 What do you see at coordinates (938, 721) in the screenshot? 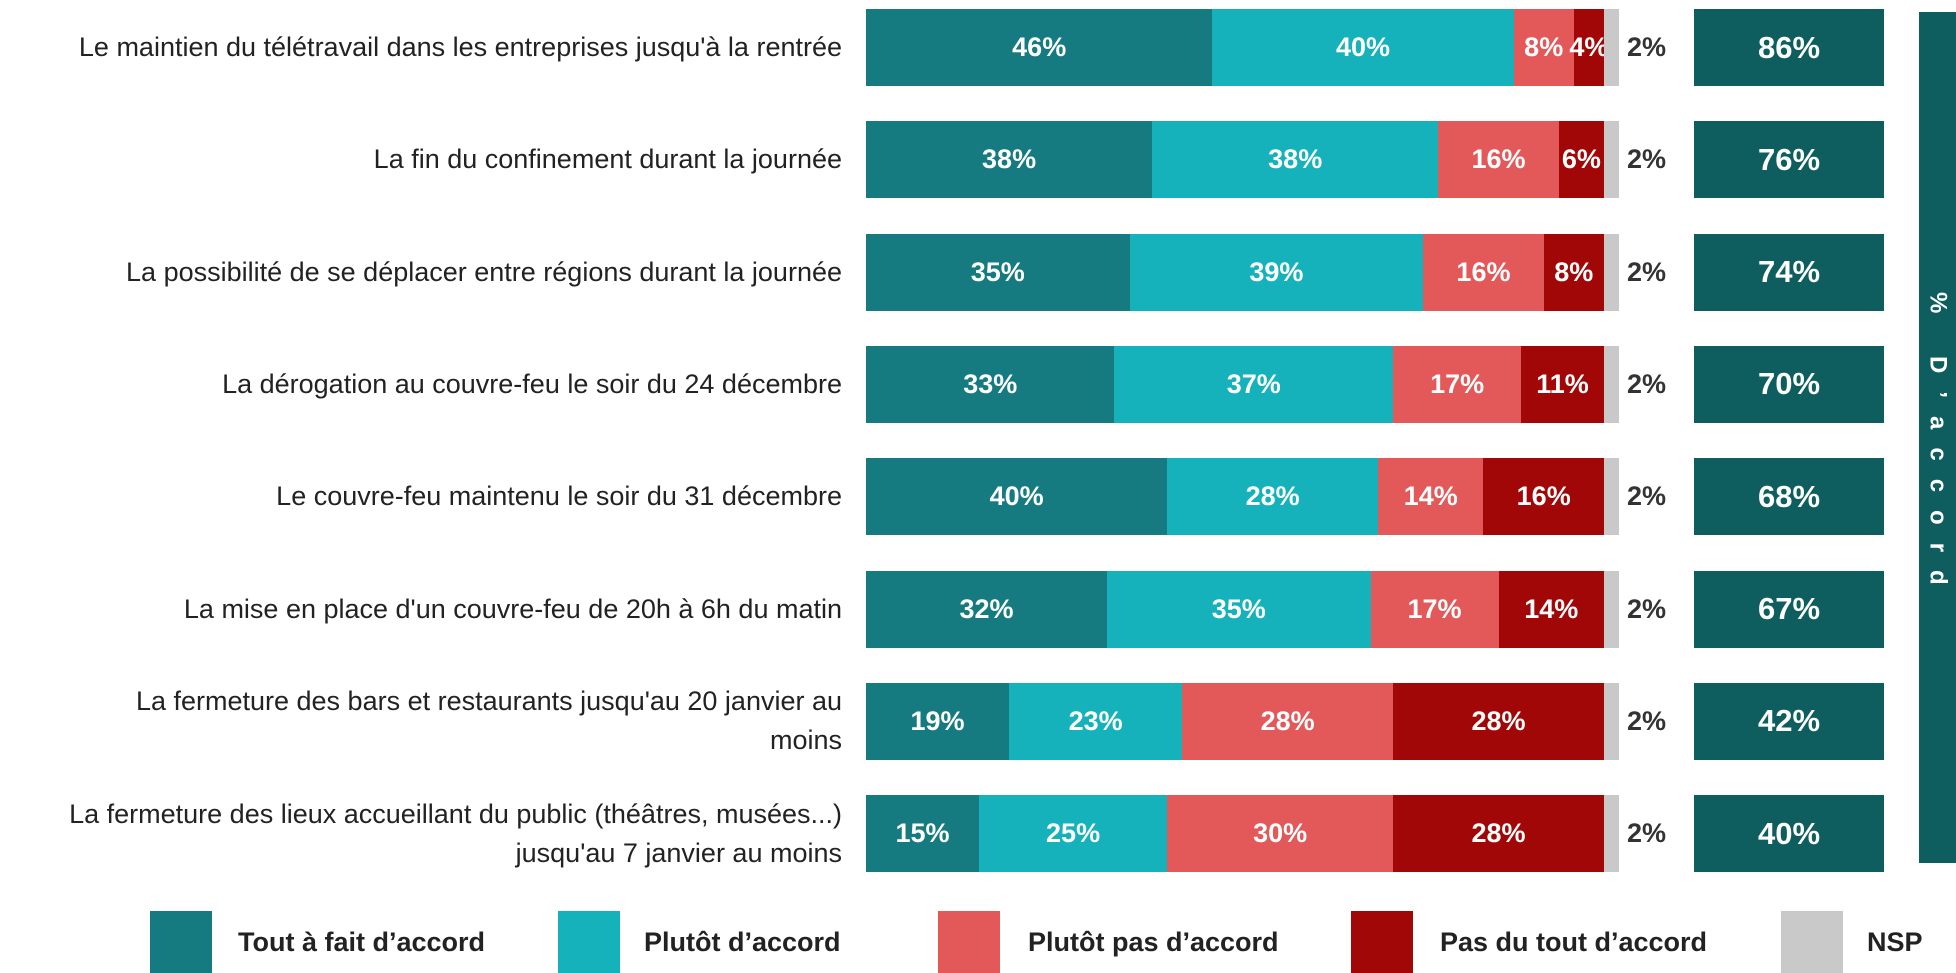
I see `bar-segment: 19%` at bounding box center [938, 721].